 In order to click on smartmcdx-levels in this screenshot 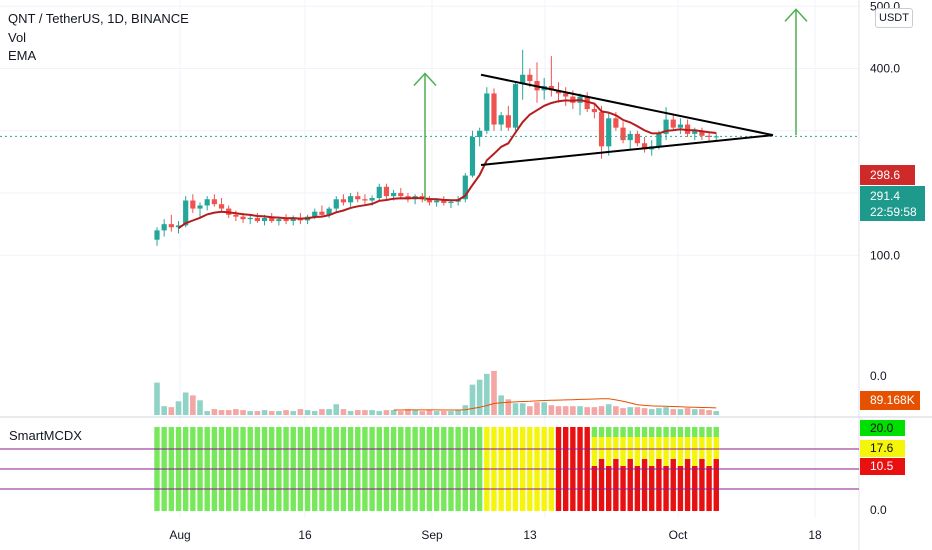, I will do `click(429, 469)`.